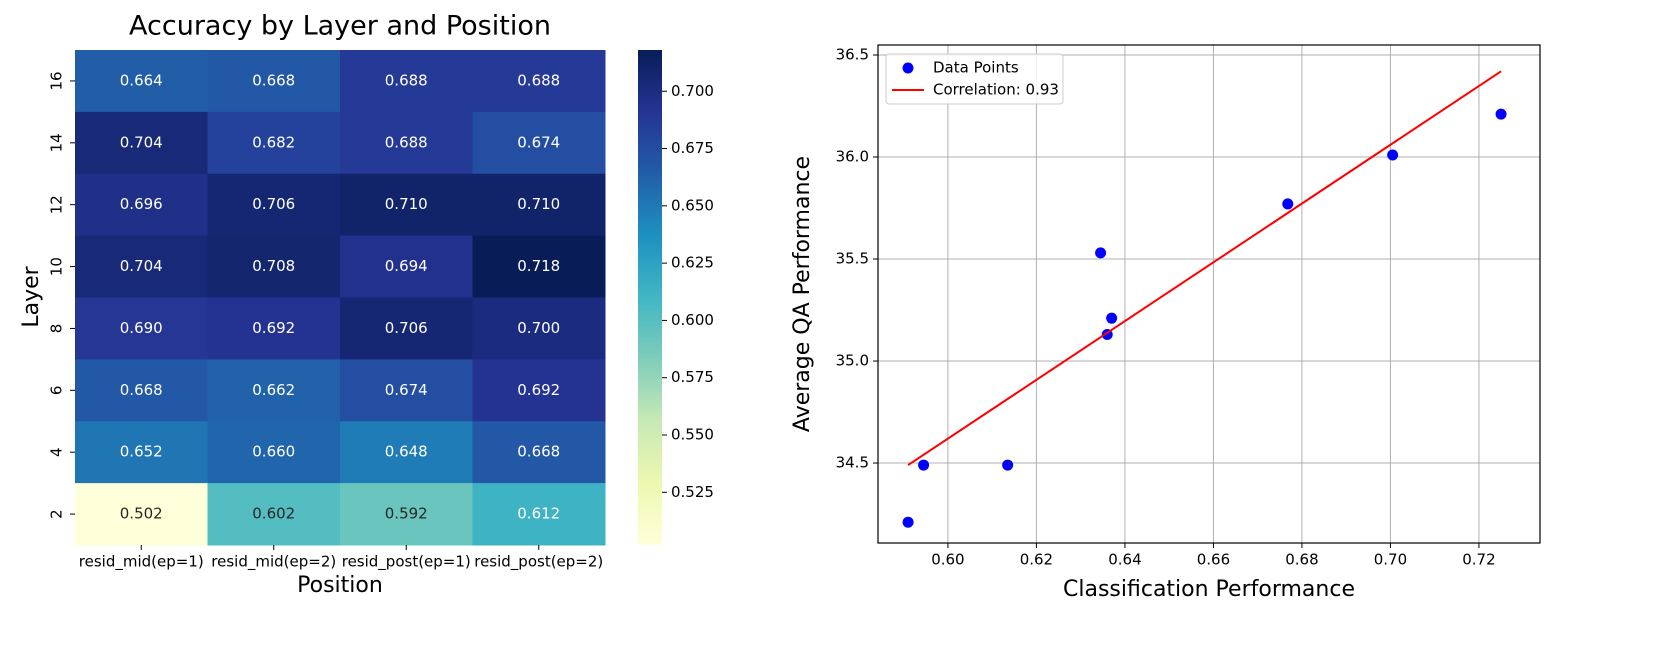 This screenshot has width=1660, height=647. I want to click on cell-label: 0.696, so click(141, 204).